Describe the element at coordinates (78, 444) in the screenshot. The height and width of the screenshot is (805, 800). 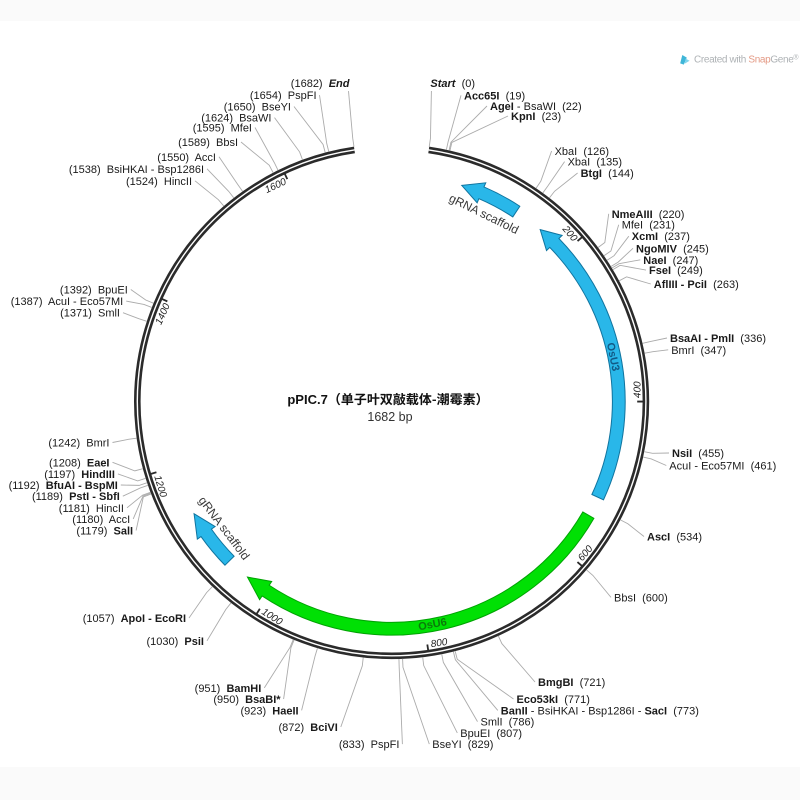
I see `svg-text: (1242) BmrI` at that location.